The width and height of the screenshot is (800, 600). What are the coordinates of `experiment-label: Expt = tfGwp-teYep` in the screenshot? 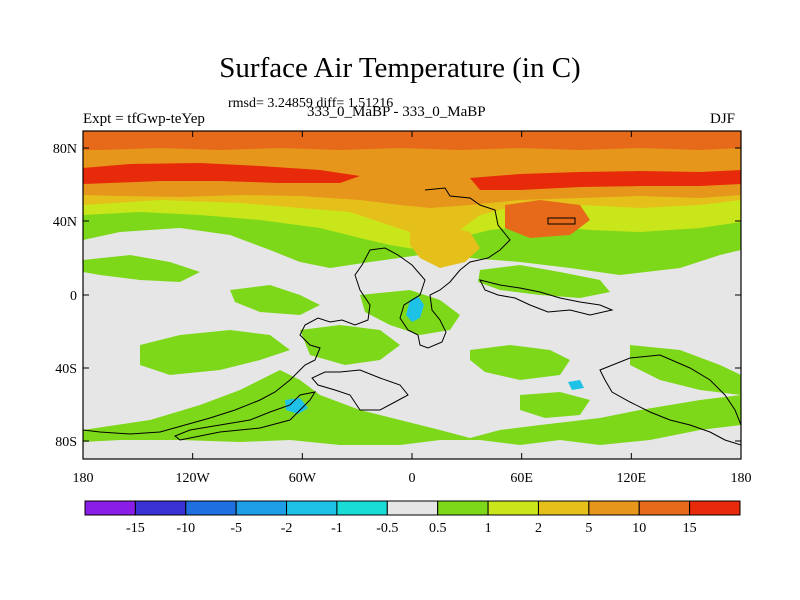 It's located at (144, 119).